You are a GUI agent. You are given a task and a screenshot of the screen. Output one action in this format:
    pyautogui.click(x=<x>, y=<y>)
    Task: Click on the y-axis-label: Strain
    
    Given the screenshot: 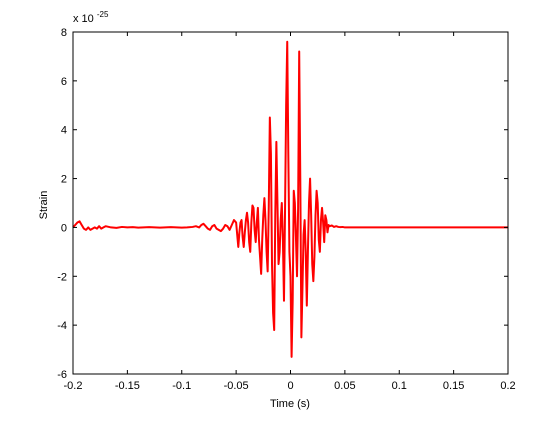 What is the action you would take?
    pyautogui.click(x=44, y=205)
    